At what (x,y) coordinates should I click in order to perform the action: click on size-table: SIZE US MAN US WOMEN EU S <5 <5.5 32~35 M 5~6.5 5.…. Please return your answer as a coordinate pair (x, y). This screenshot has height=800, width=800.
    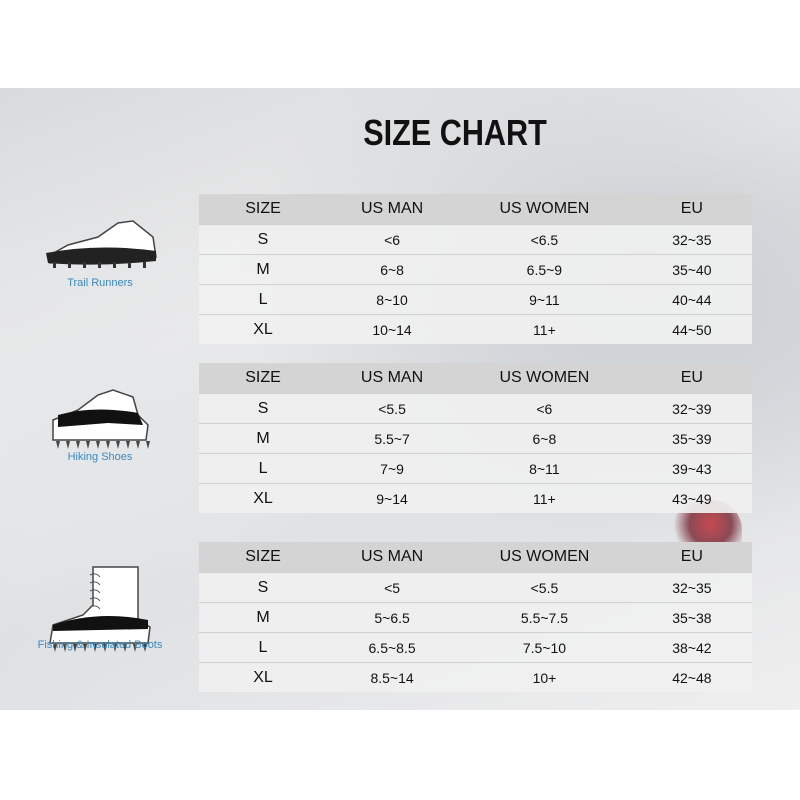
    Looking at the image, I should click on (475, 617).